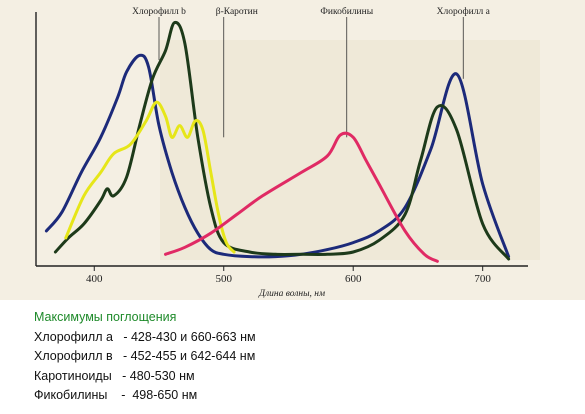 Image resolution: width=585 pixels, height=414 pixels. What do you see at coordinates (291, 294) in the screenshot?
I see `x-axis-label: Длина волны, нм` at bounding box center [291, 294].